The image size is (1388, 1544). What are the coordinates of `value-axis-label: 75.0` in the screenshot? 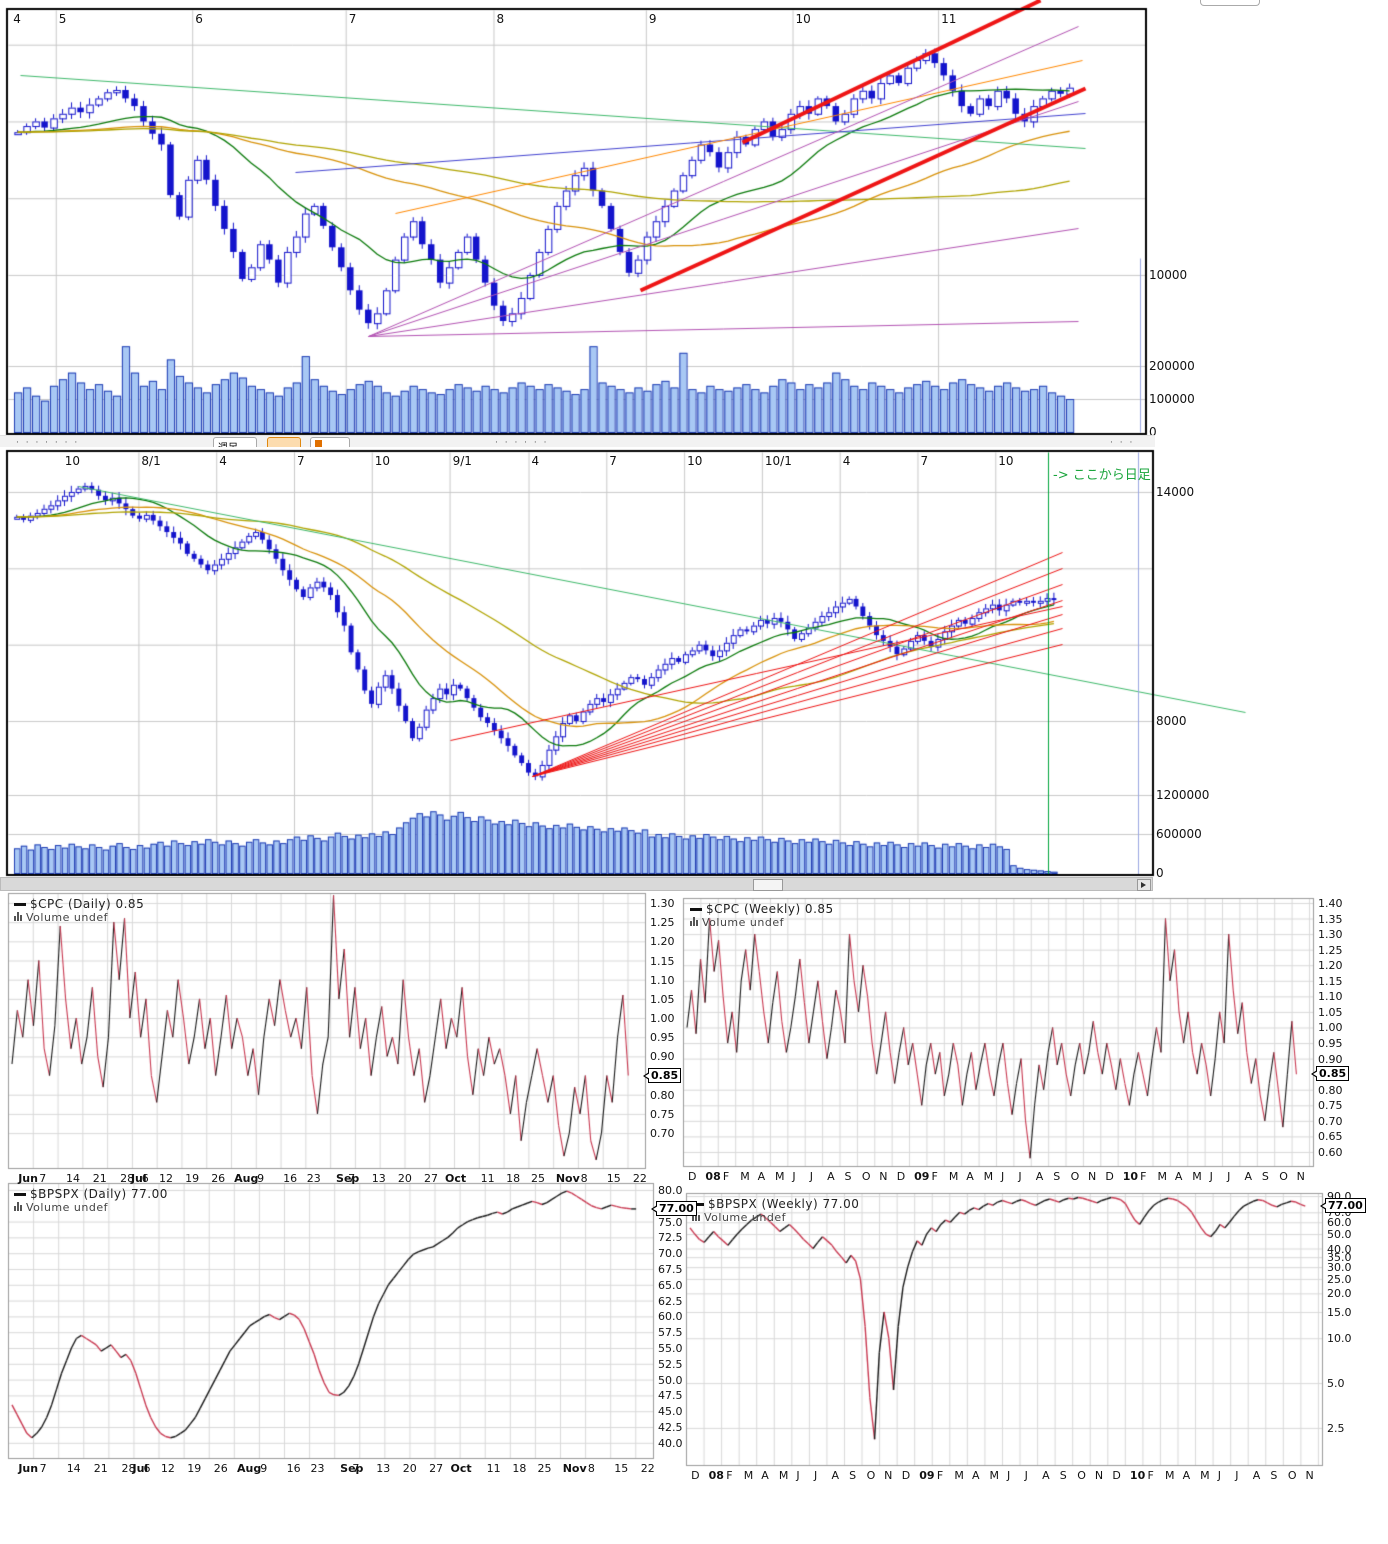 It's located at (670, 1222).